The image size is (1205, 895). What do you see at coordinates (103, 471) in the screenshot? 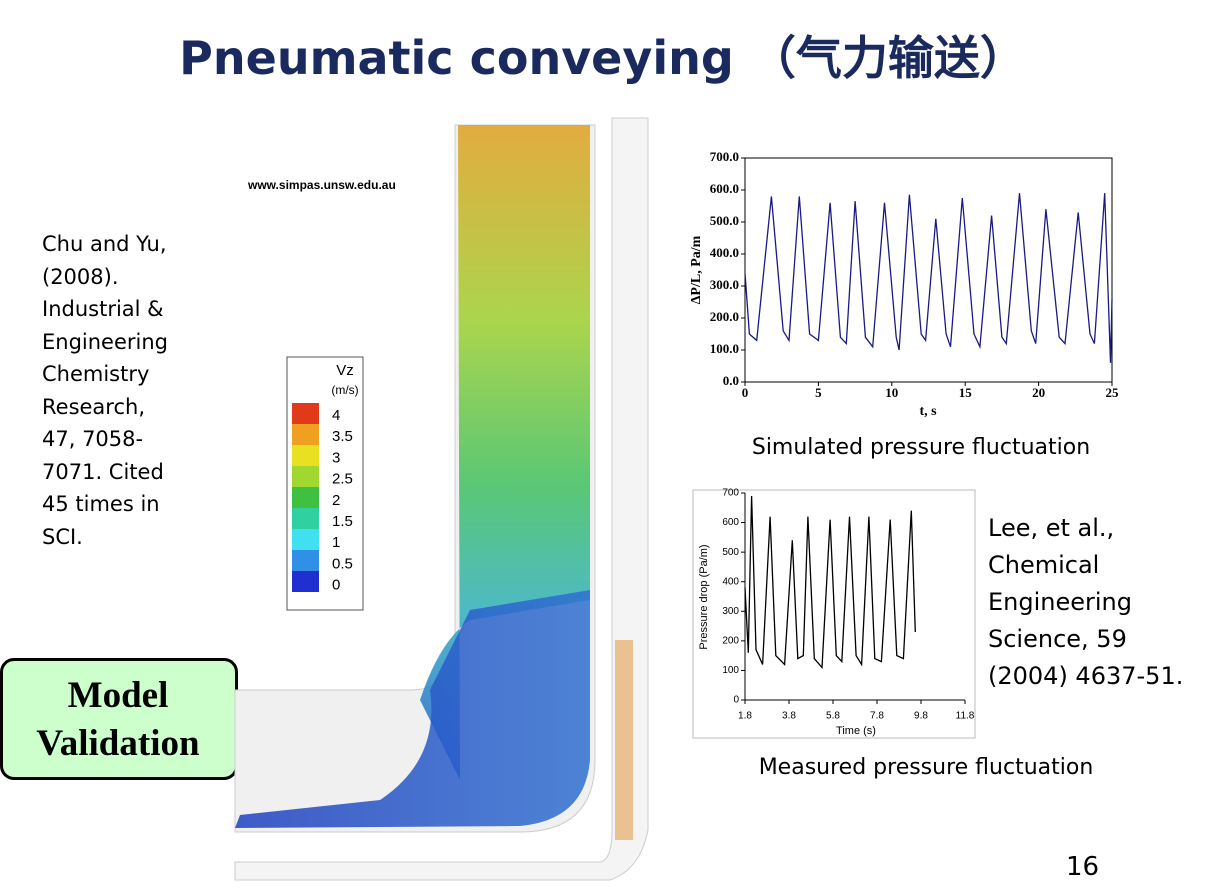
I see `citation-line: 7071. Cited` at bounding box center [103, 471].